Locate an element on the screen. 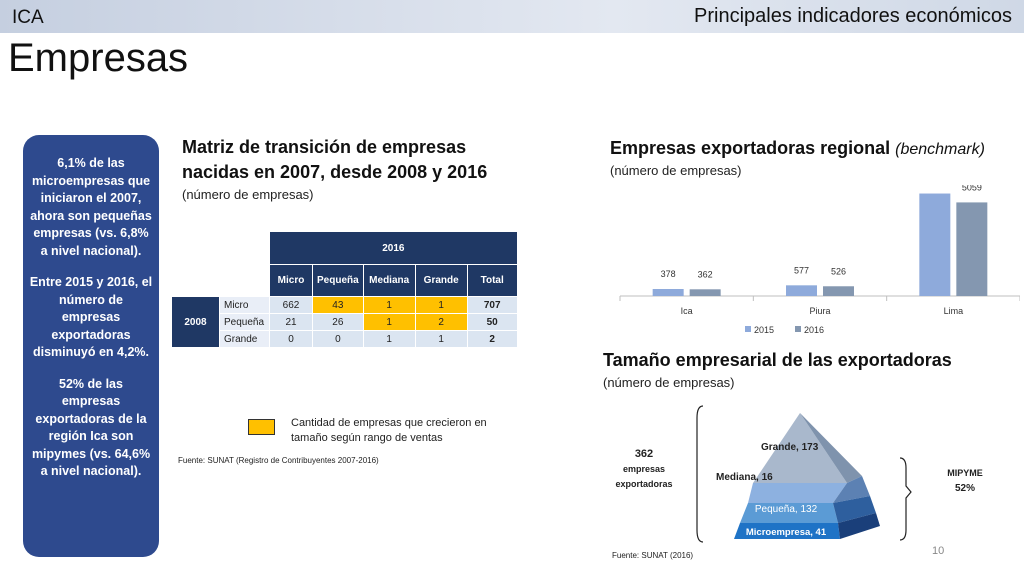 The height and width of the screenshot is (576, 1024). pyramid-total: 362 empresas exportadoras is located at coordinates (644, 469).